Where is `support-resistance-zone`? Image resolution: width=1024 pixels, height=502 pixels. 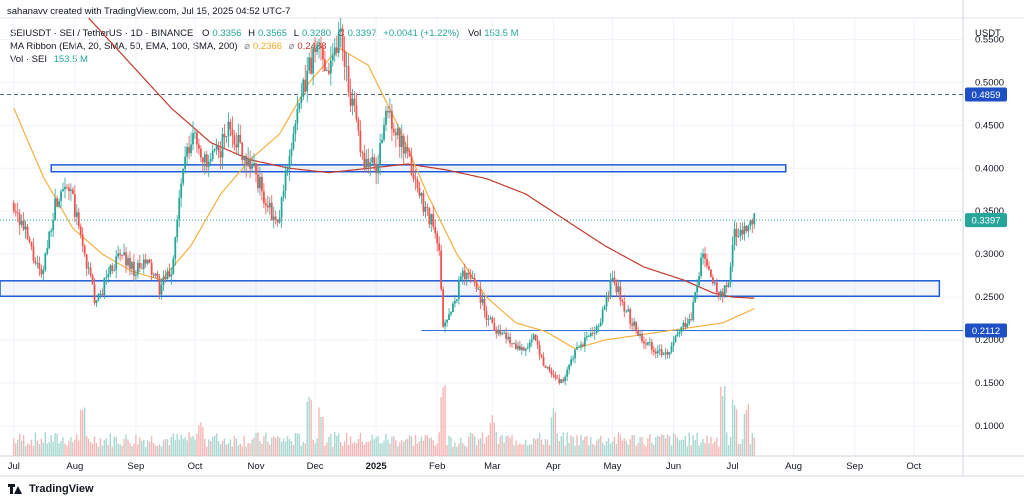
support-resistance-zone is located at coordinates (470, 289).